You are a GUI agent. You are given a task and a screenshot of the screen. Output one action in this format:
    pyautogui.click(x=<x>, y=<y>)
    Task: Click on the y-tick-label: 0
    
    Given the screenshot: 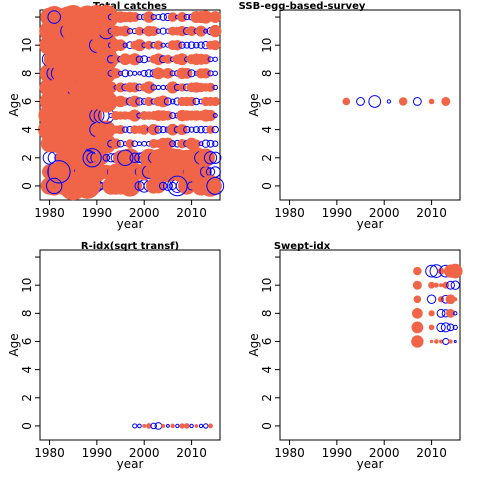 What is the action you would take?
    pyautogui.click(x=27, y=186)
    